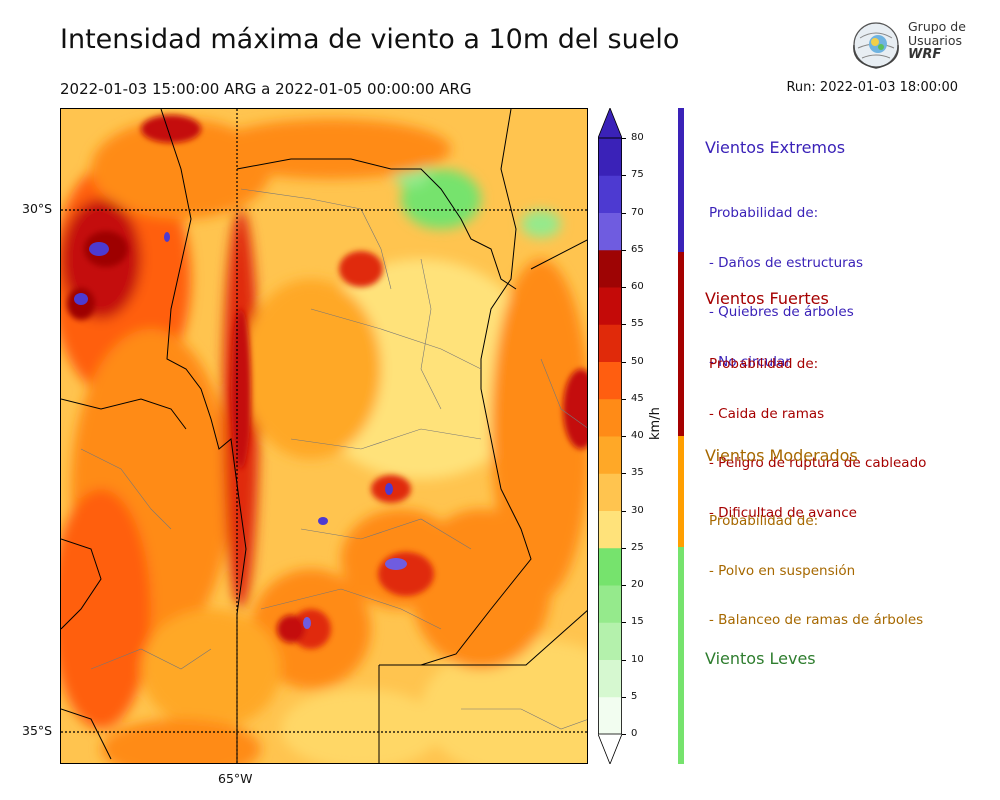 Image resolution: width=1000 pixels, height=800 pixels. What do you see at coordinates (637, 547) in the screenshot?
I see `colorbar-tick-label: 25` at bounding box center [637, 547].